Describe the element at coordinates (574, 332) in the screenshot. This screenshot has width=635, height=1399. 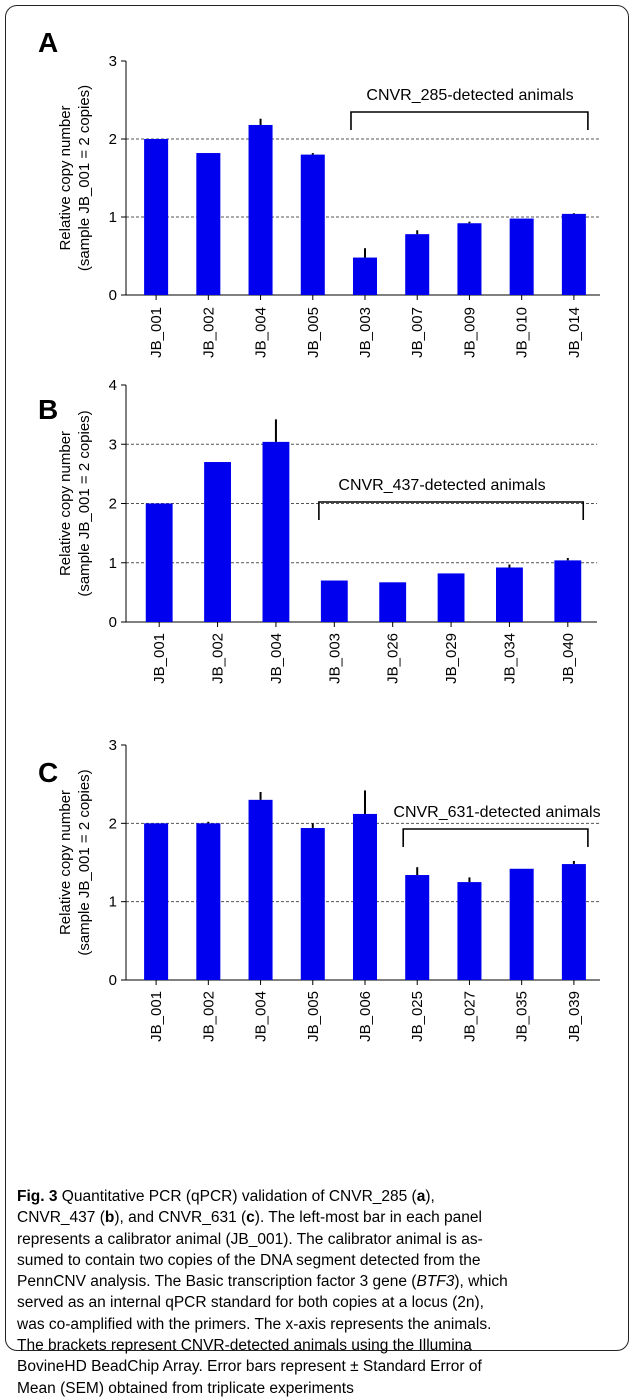
I see `x-tick-label: JB_014` at that location.